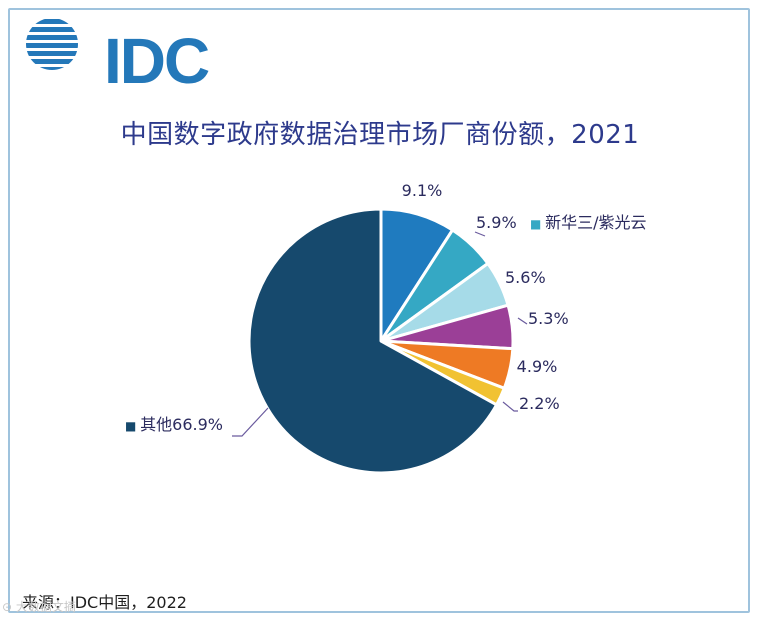 Image resolution: width=760 pixels, height=623 pixels. I want to click on chart-title: 中国数字政府数据治理市场厂商份额，2021, so click(380, 135).